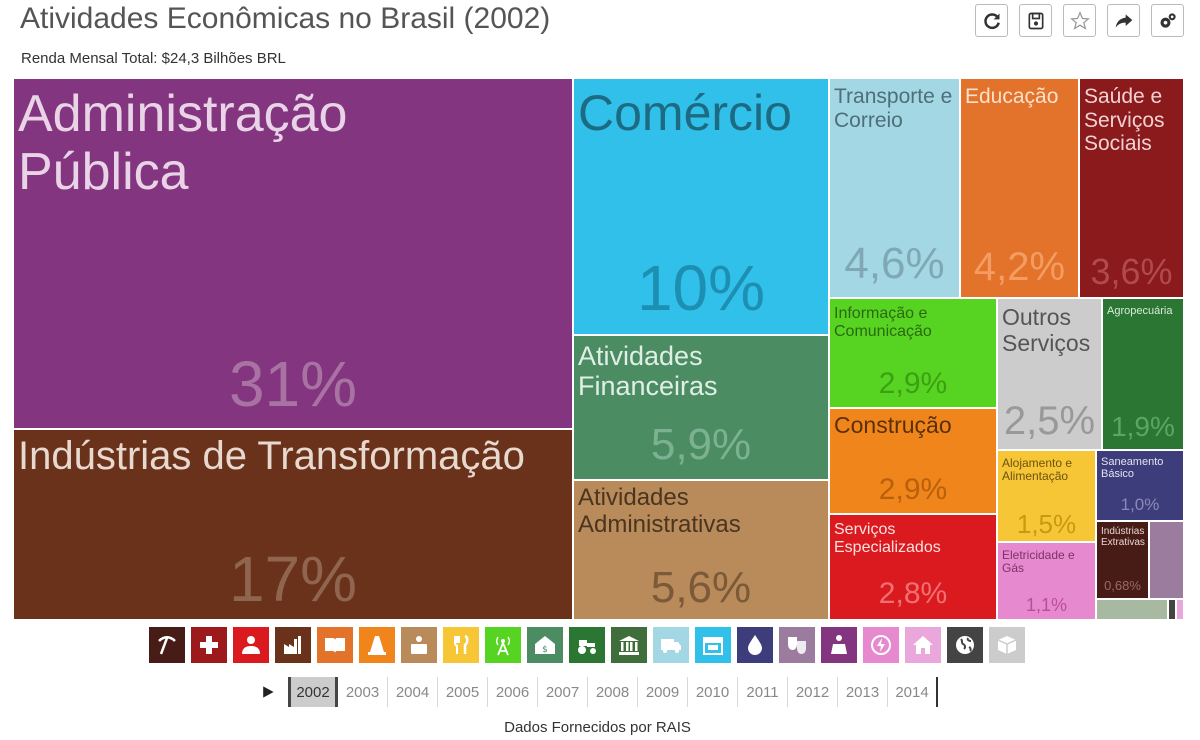 The width and height of the screenshot is (1200, 740). Describe the element at coordinates (293, 579) in the screenshot. I see `tile-percent: 17%` at that location.